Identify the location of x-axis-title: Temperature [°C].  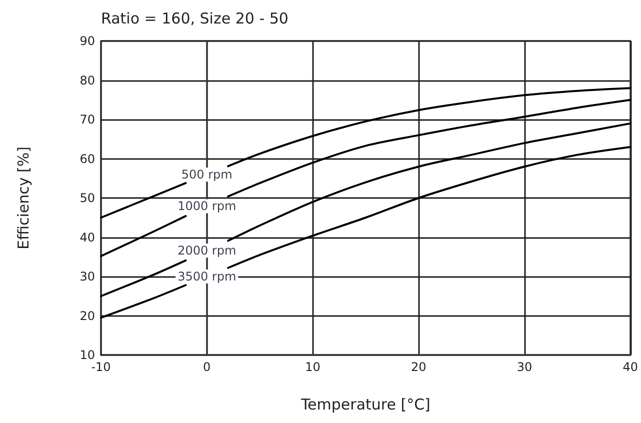
(365, 405).